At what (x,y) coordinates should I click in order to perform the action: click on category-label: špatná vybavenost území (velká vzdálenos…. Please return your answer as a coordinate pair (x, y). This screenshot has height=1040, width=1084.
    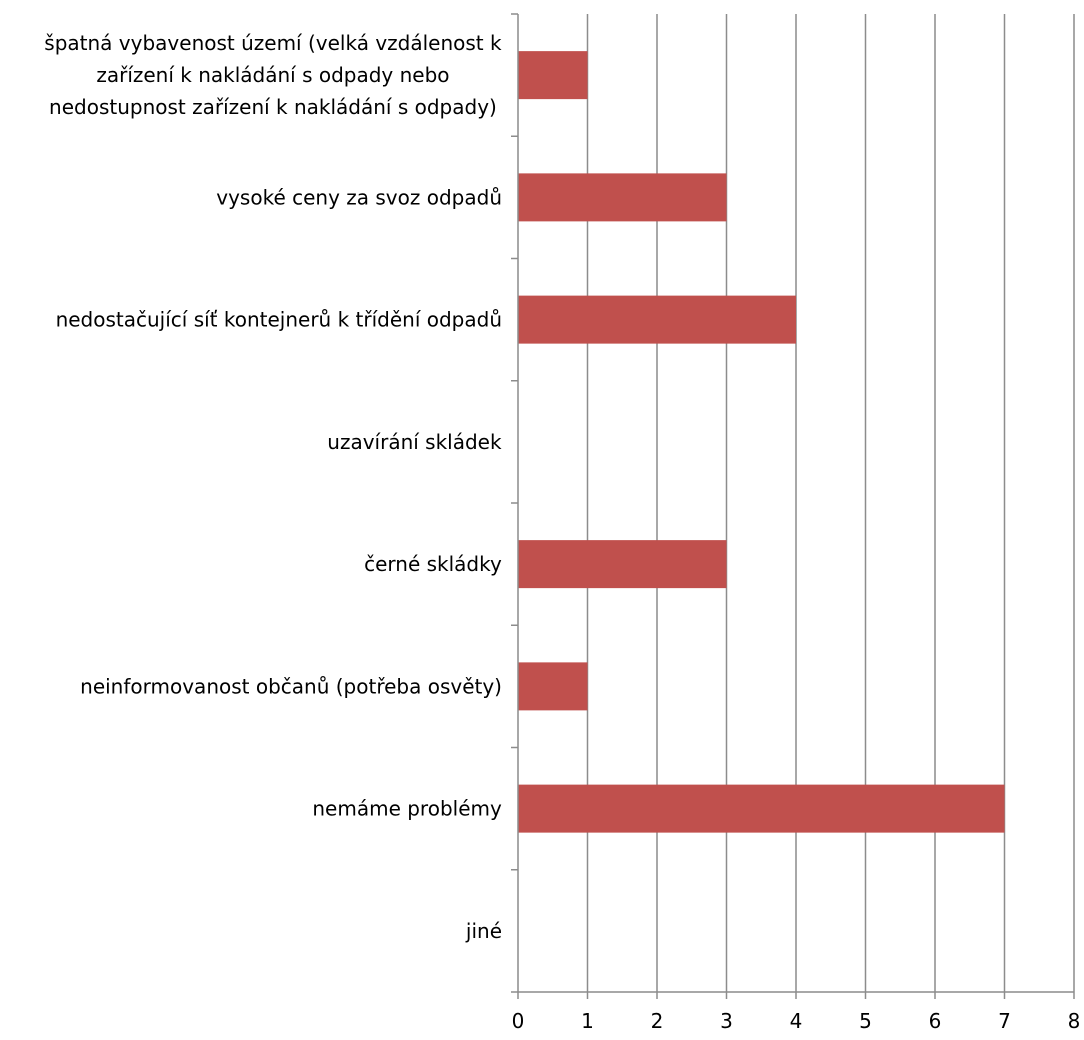
    Looking at the image, I should click on (273, 75).